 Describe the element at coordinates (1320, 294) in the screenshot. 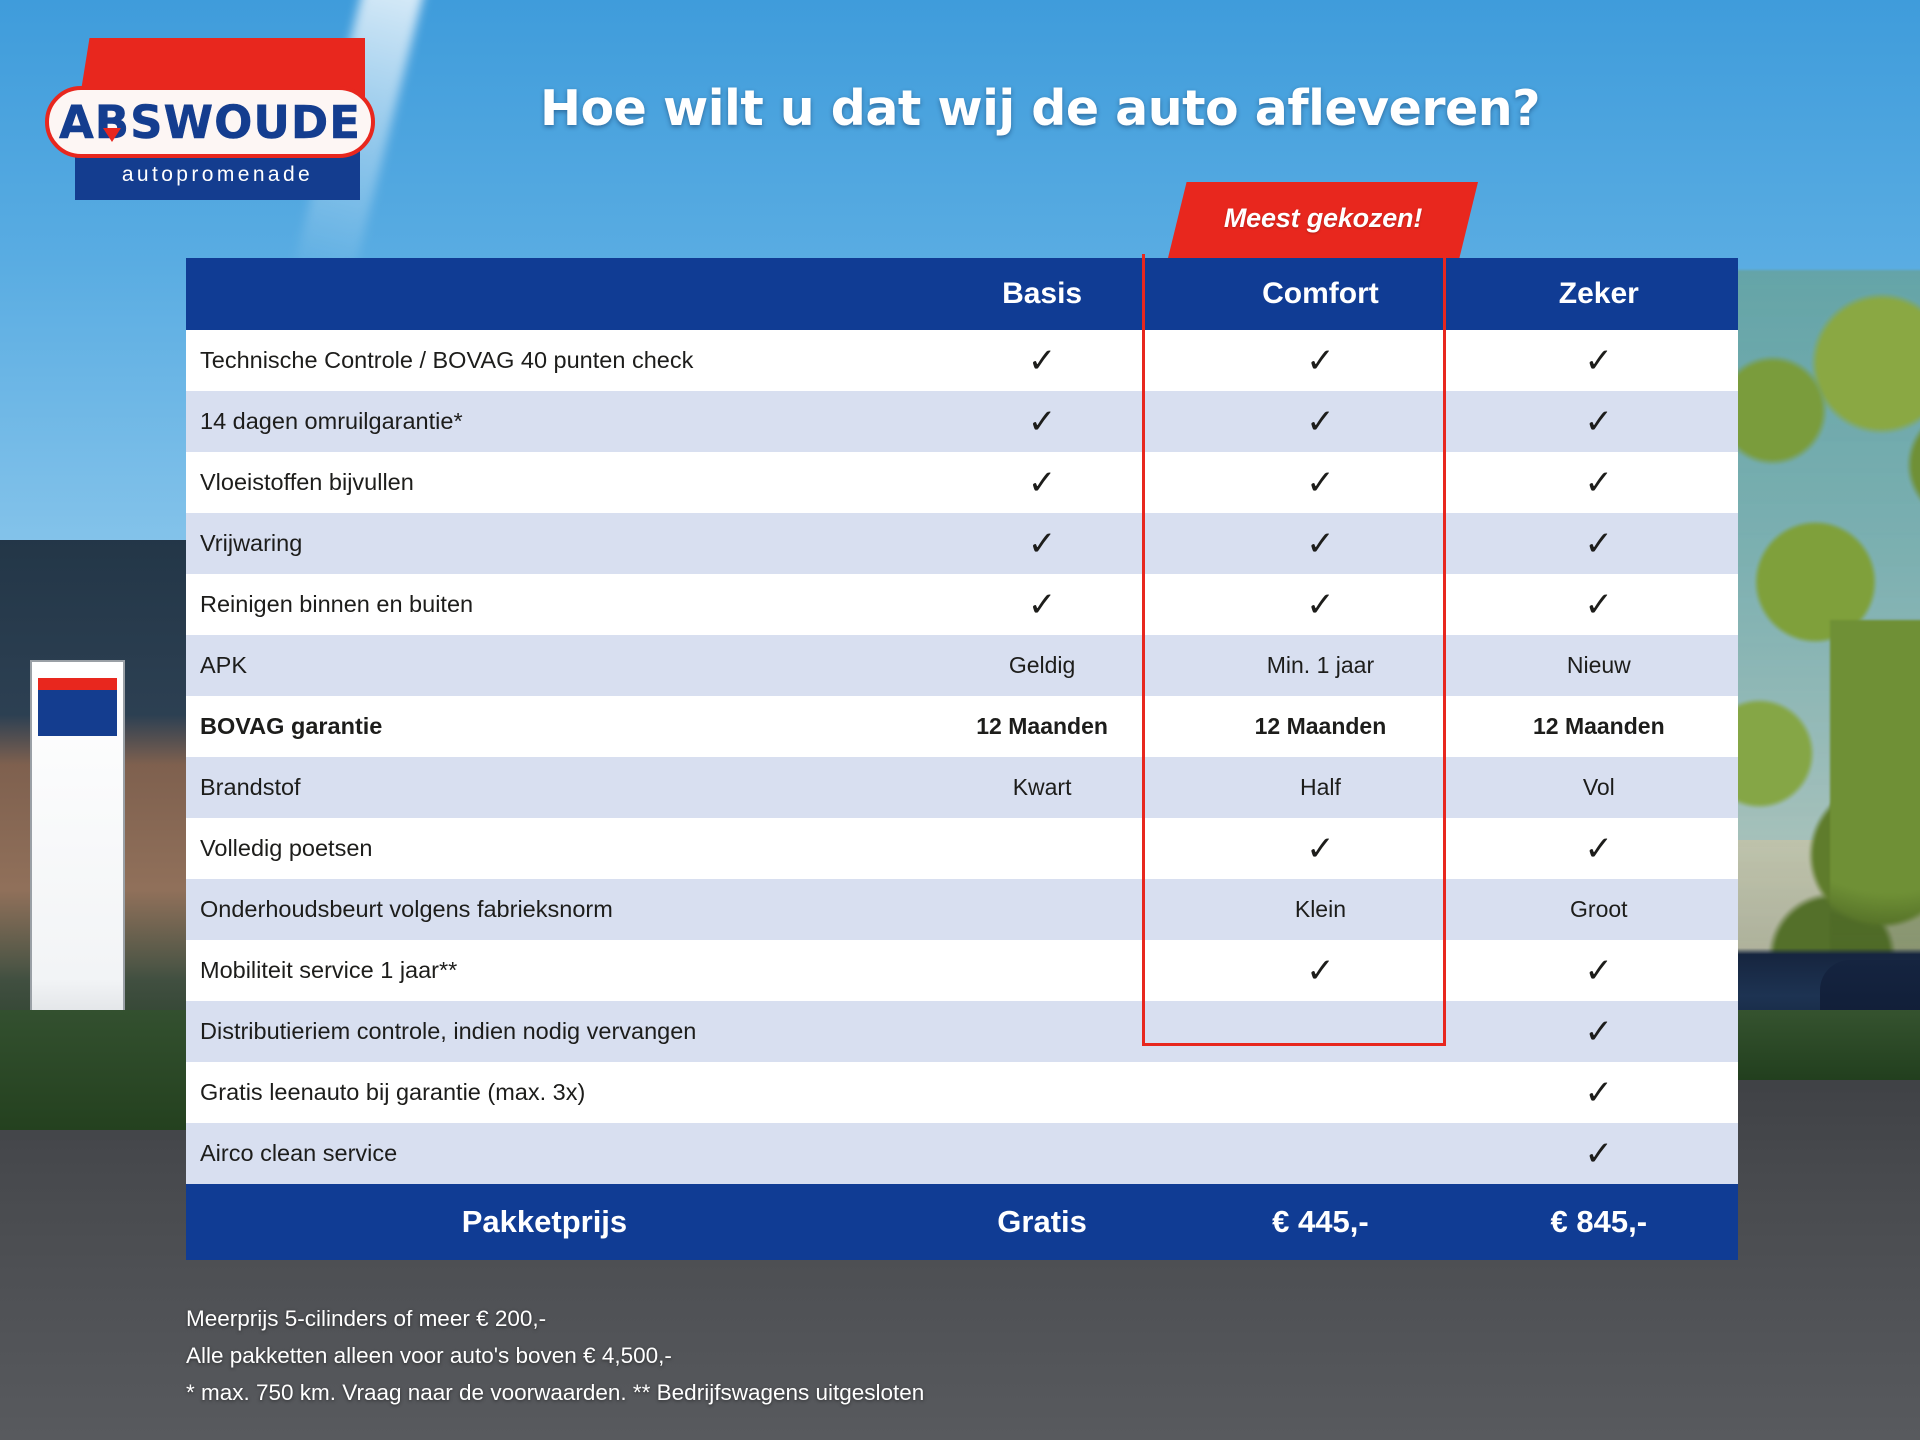

I see `column-header-comfort: Comfort` at that location.